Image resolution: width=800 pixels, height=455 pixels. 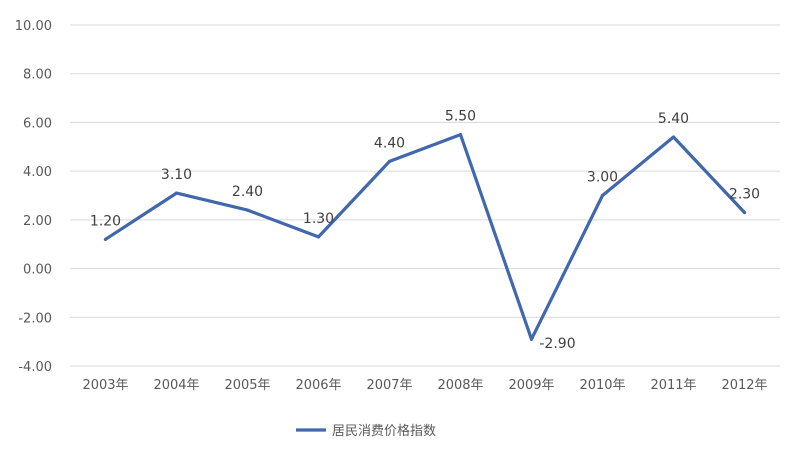 I want to click on y-tick-label: -2.00, so click(x=35, y=318).